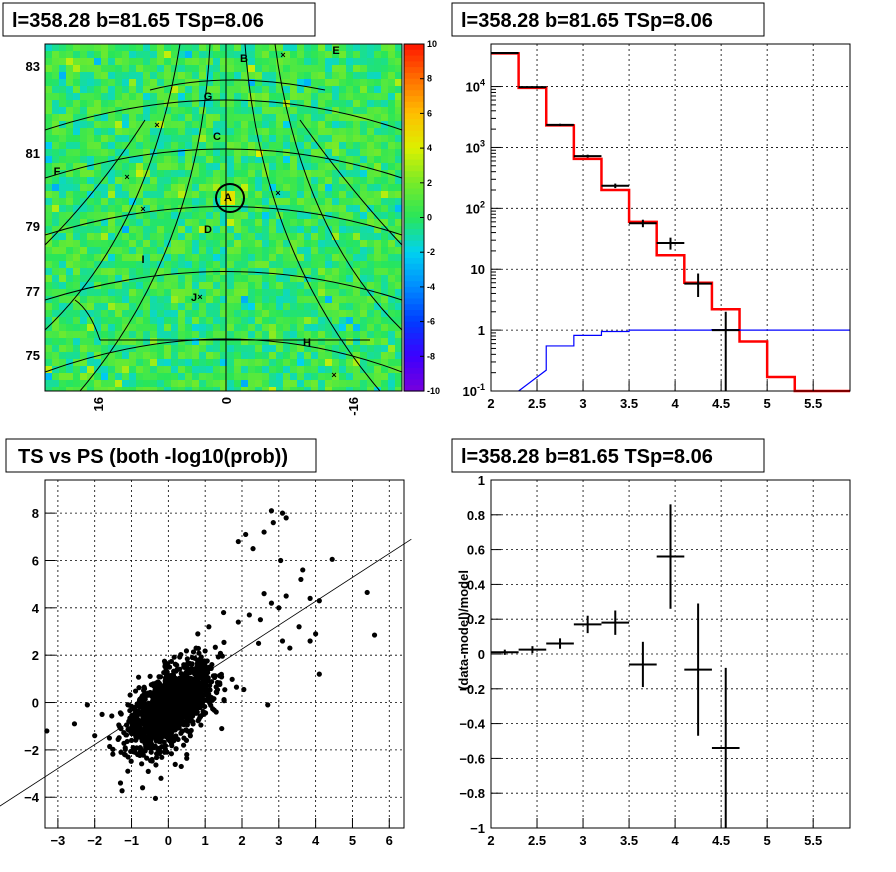  What do you see at coordinates (230, 215) in the screenshot?
I see `source-crosses: ×××××××` at bounding box center [230, 215].